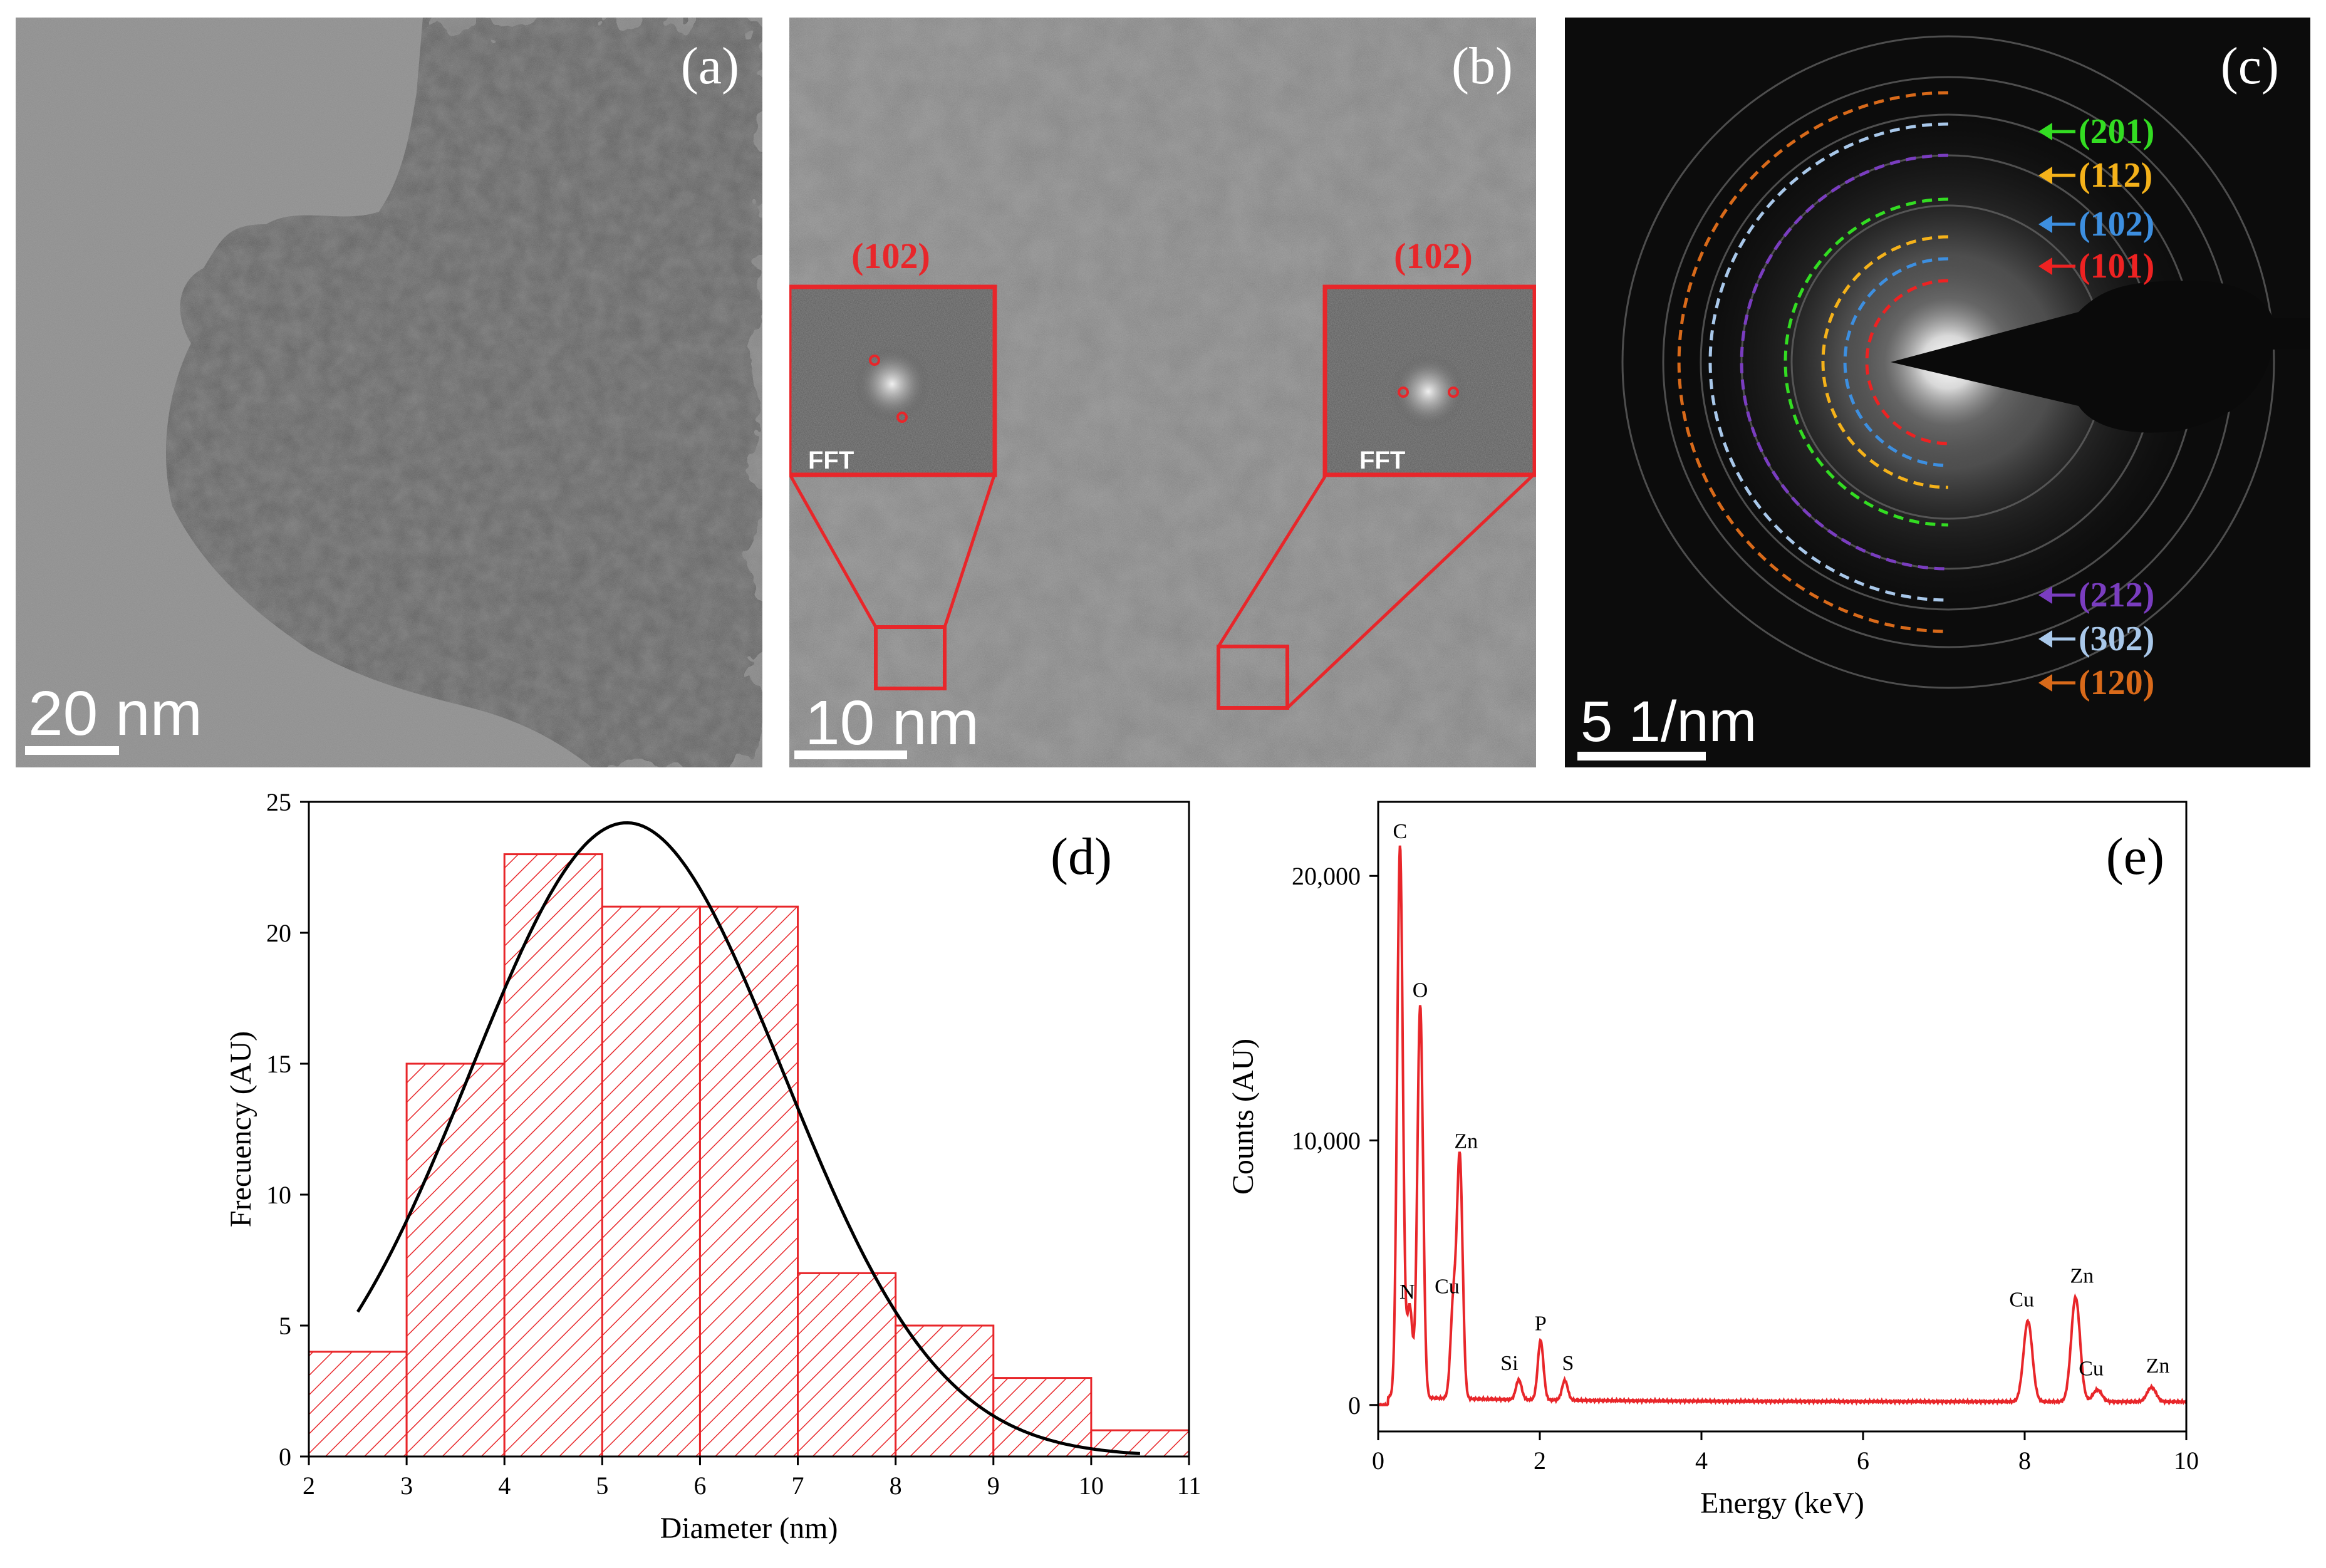 This screenshot has width=2326, height=1568. What do you see at coordinates (2250, 66) in the screenshot?
I see `panel-label: (c)` at bounding box center [2250, 66].